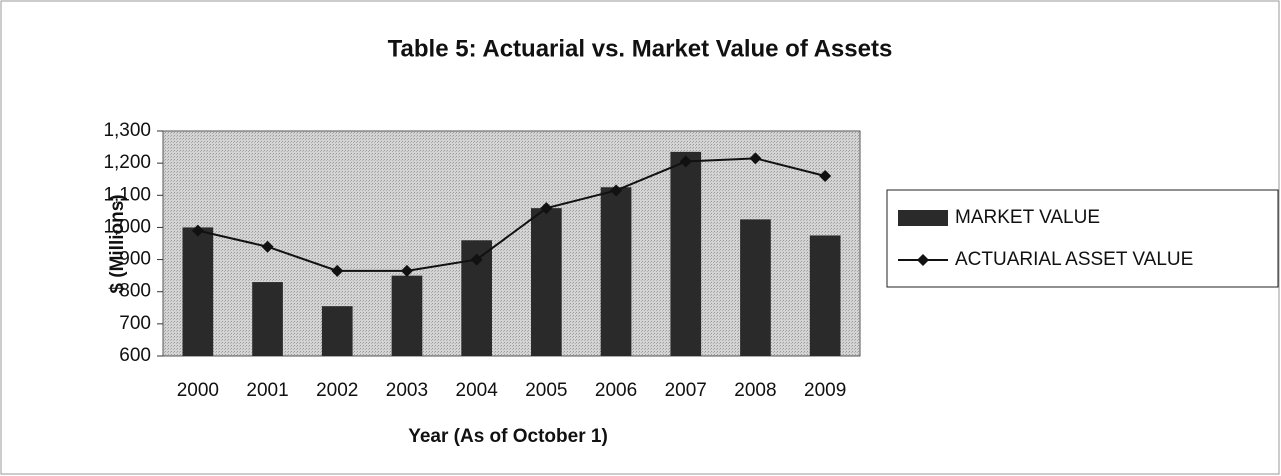  Describe the element at coordinates (686, 390) in the screenshot. I see `x-tick-label: 2007` at that location.